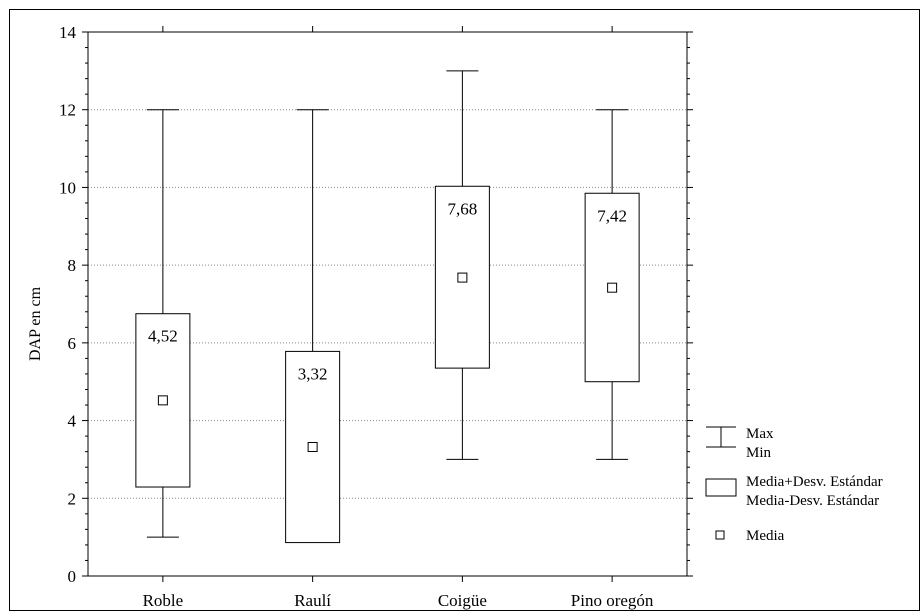  Describe the element at coordinates (721, 437) in the screenshot. I see `legend-whisker-symbol` at that location.